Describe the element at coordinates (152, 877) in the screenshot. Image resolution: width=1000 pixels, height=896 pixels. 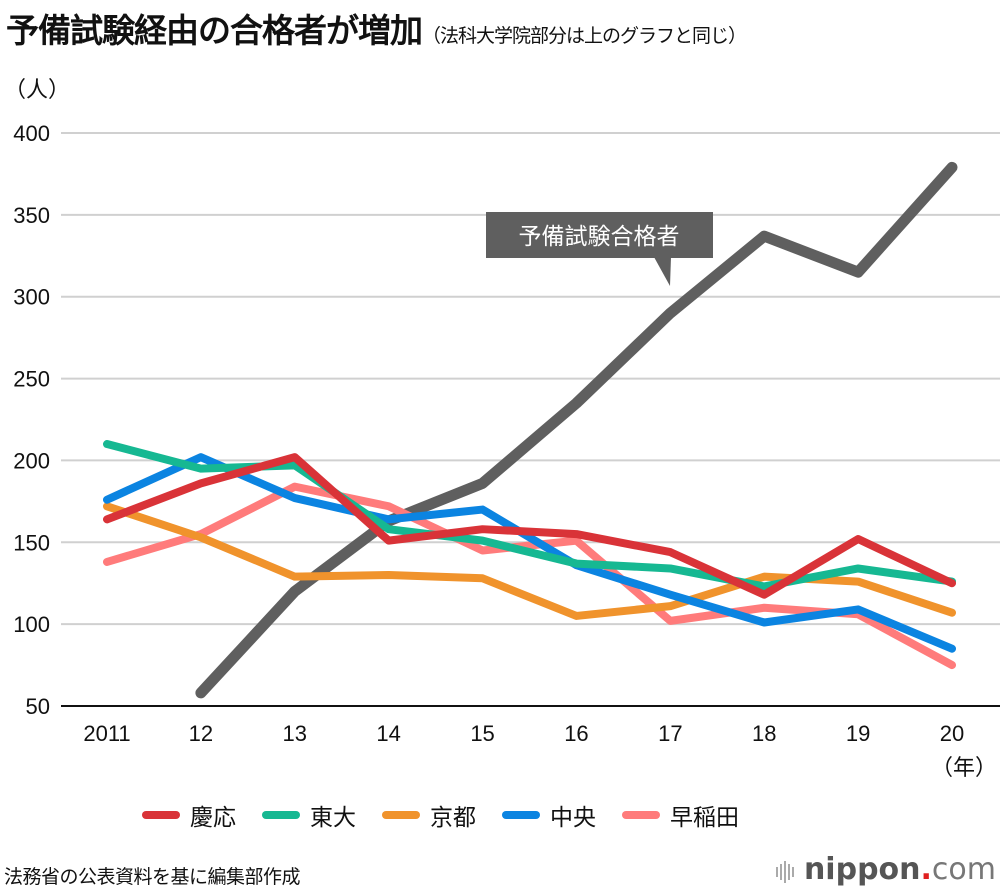
I see `source-note: 法務省の公表資料を基に編集部作成` at that location.